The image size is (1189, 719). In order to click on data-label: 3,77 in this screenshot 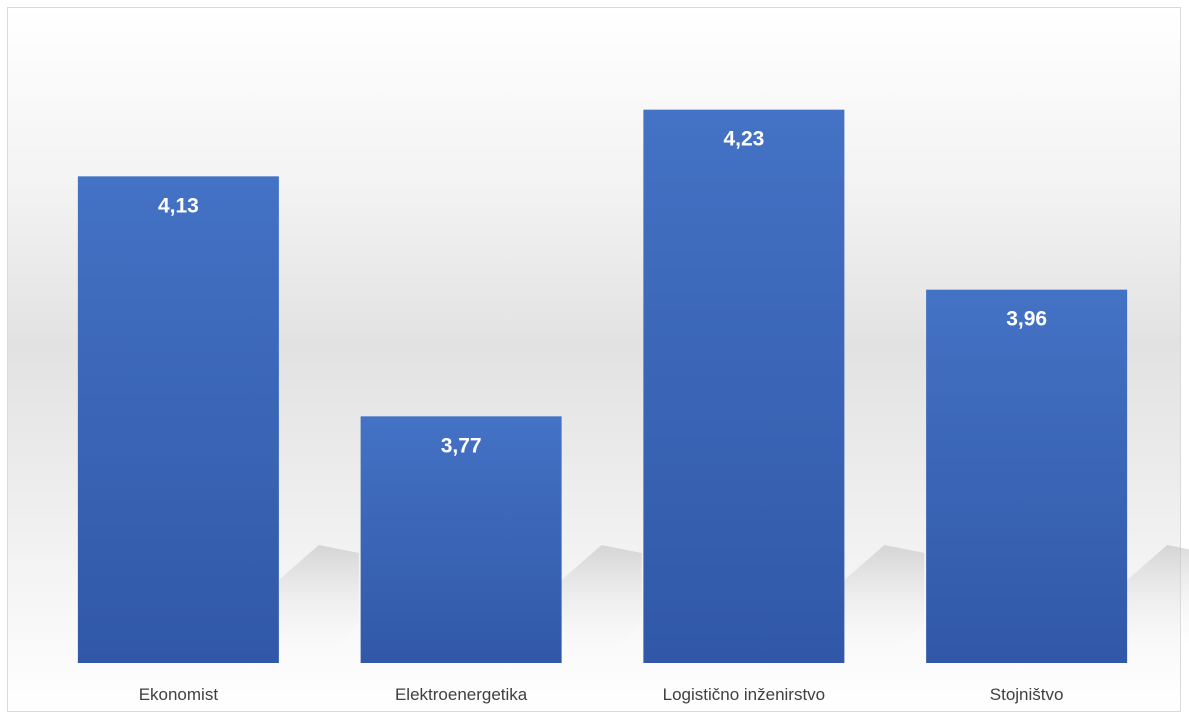, I will do `click(461, 445)`.